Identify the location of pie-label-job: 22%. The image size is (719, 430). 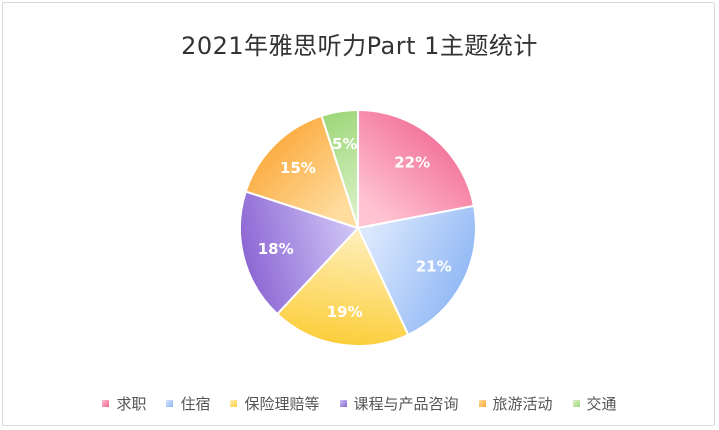
(412, 163).